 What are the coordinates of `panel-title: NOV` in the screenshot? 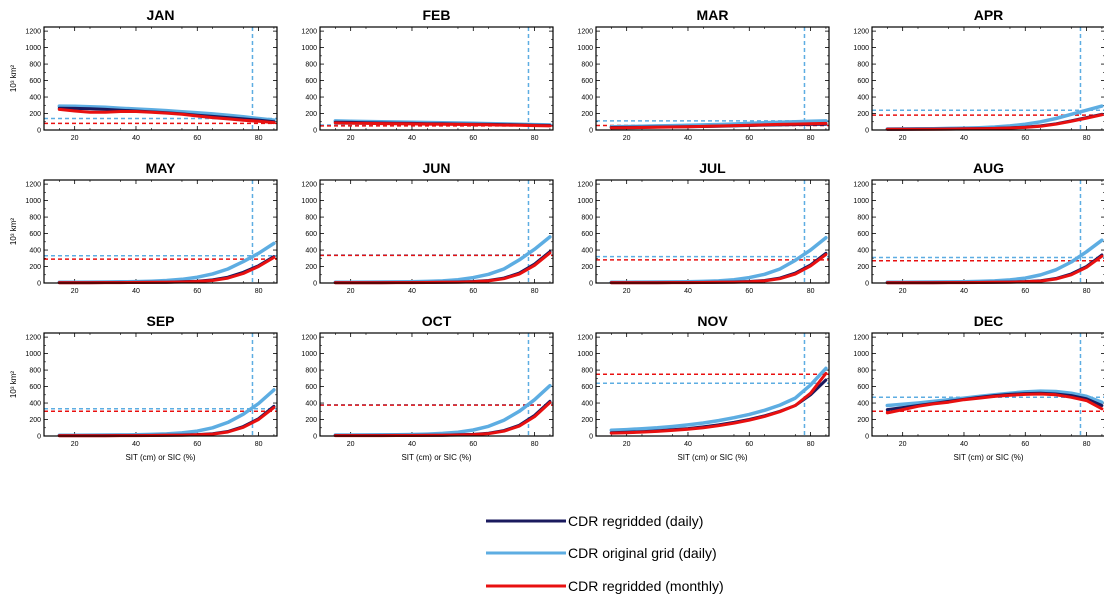 It's located at (712, 321).